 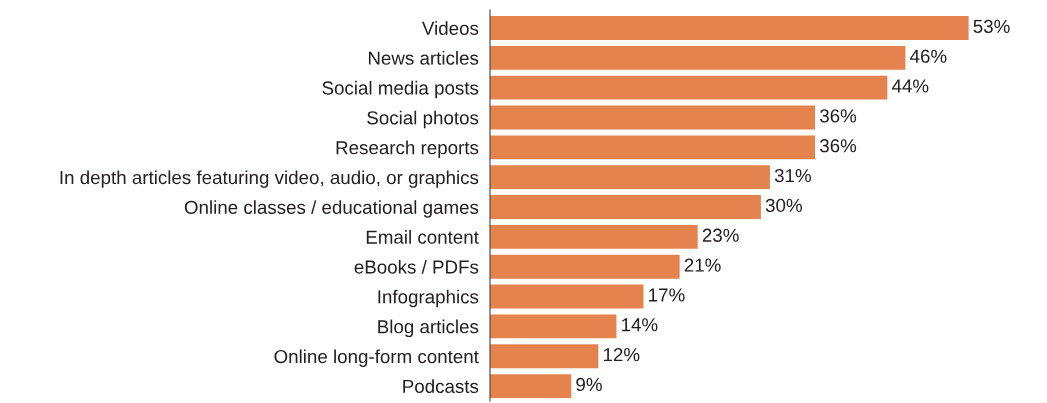 I want to click on y-tick-label: Online classes / educational games, so click(x=331, y=209).